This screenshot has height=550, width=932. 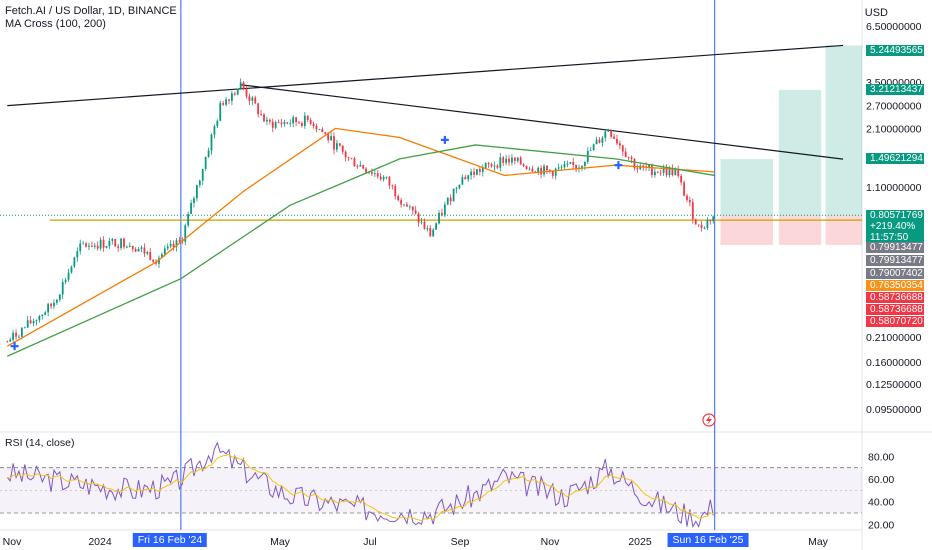 What do you see at coordinates (12, 542) in the screenshot?
I see `time-axis-label: Nov` at bounding box center [12, 542].